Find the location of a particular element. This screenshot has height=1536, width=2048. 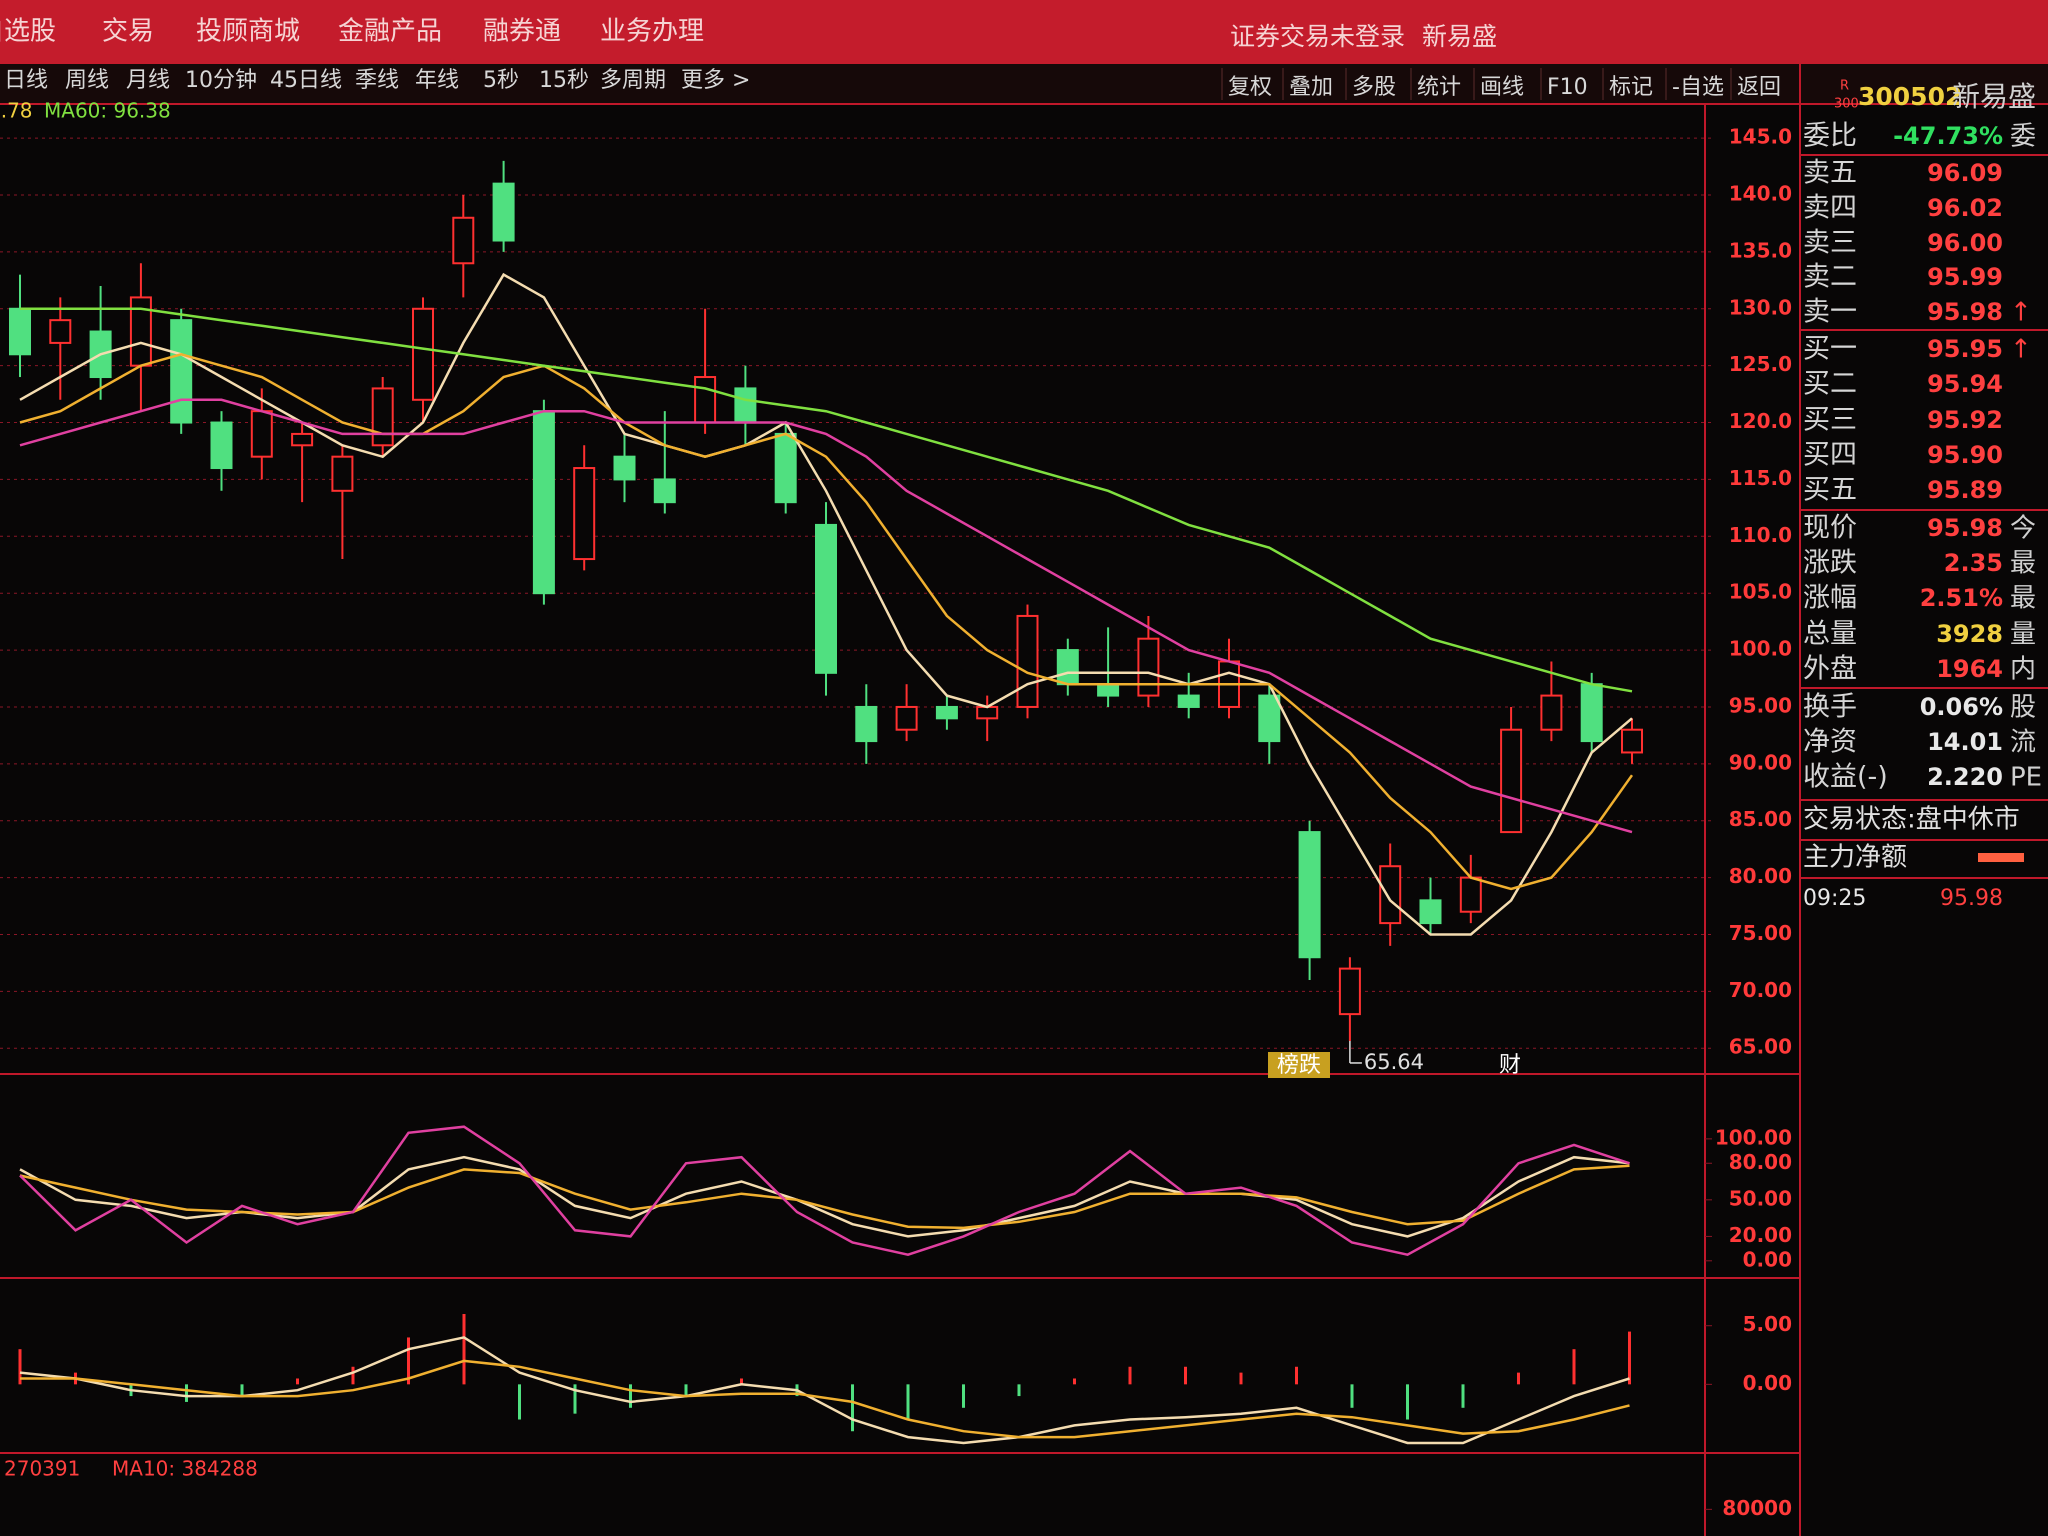

y-tick-label: 70.00 is located at coordinates (1760, 990).